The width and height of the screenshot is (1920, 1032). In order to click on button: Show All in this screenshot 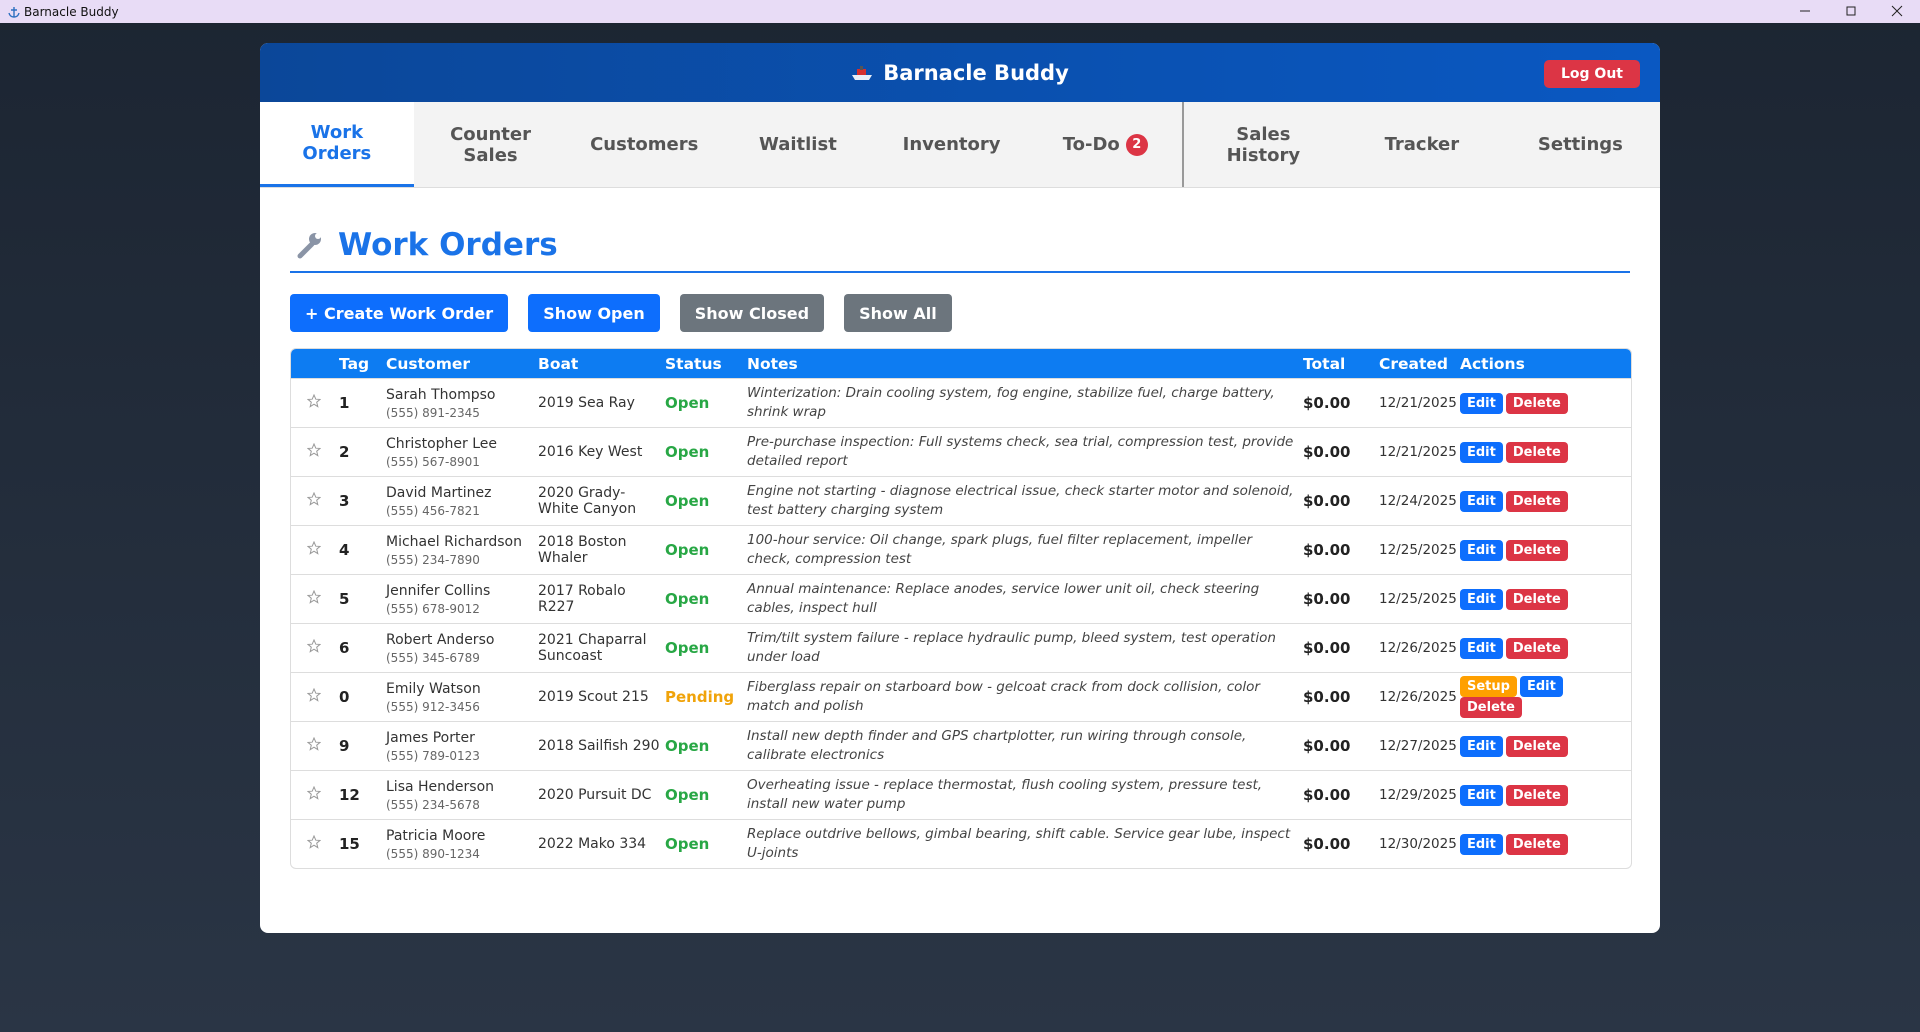, I will do `click(898, 313)`.